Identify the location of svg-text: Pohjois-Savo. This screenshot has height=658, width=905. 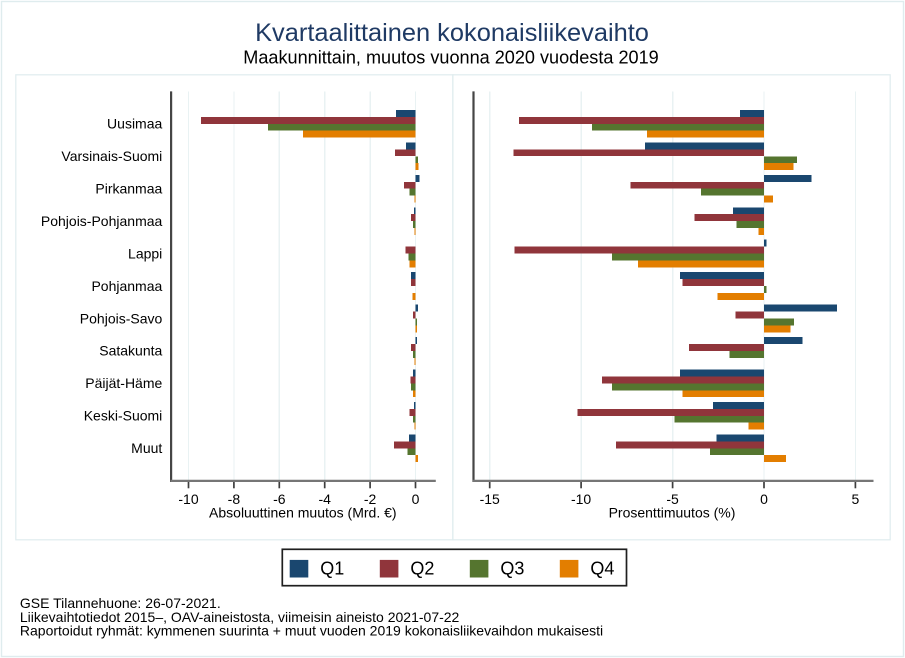
(121, 318).